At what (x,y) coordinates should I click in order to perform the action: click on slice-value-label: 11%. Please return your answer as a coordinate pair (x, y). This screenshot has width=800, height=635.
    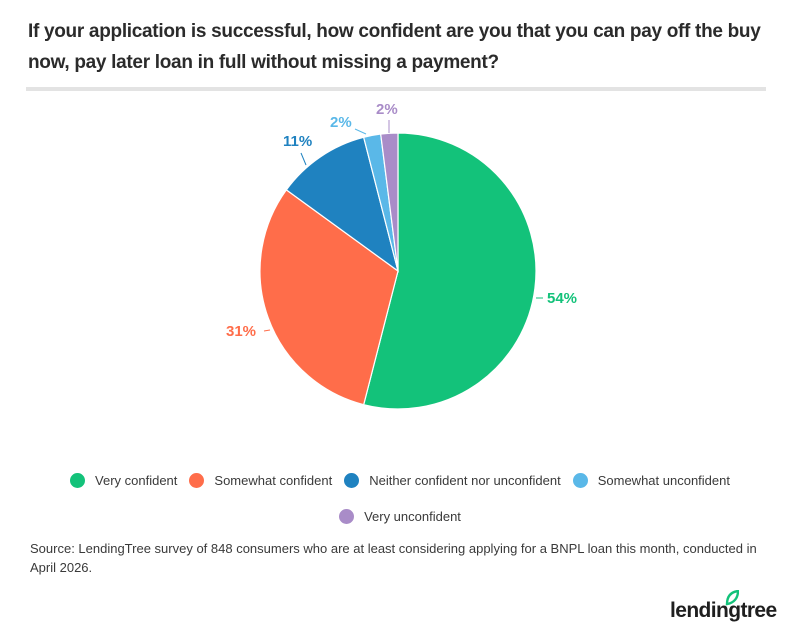
    Looking at the image, I should click on (297, 141).